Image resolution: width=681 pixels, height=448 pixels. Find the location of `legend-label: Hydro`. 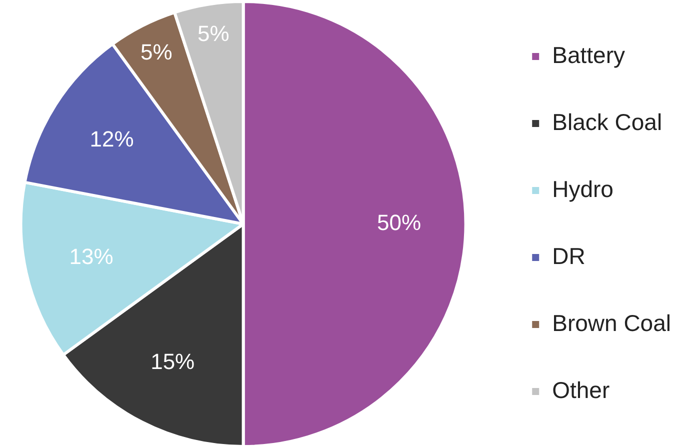

legend-label: Hydro is located at coordinates (583, 189).